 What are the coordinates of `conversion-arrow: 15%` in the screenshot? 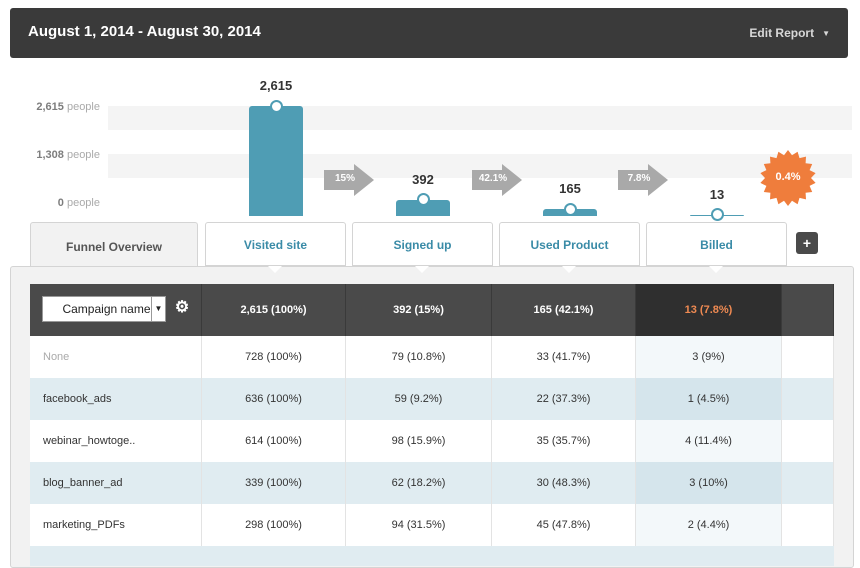 It's located at (350, 180).